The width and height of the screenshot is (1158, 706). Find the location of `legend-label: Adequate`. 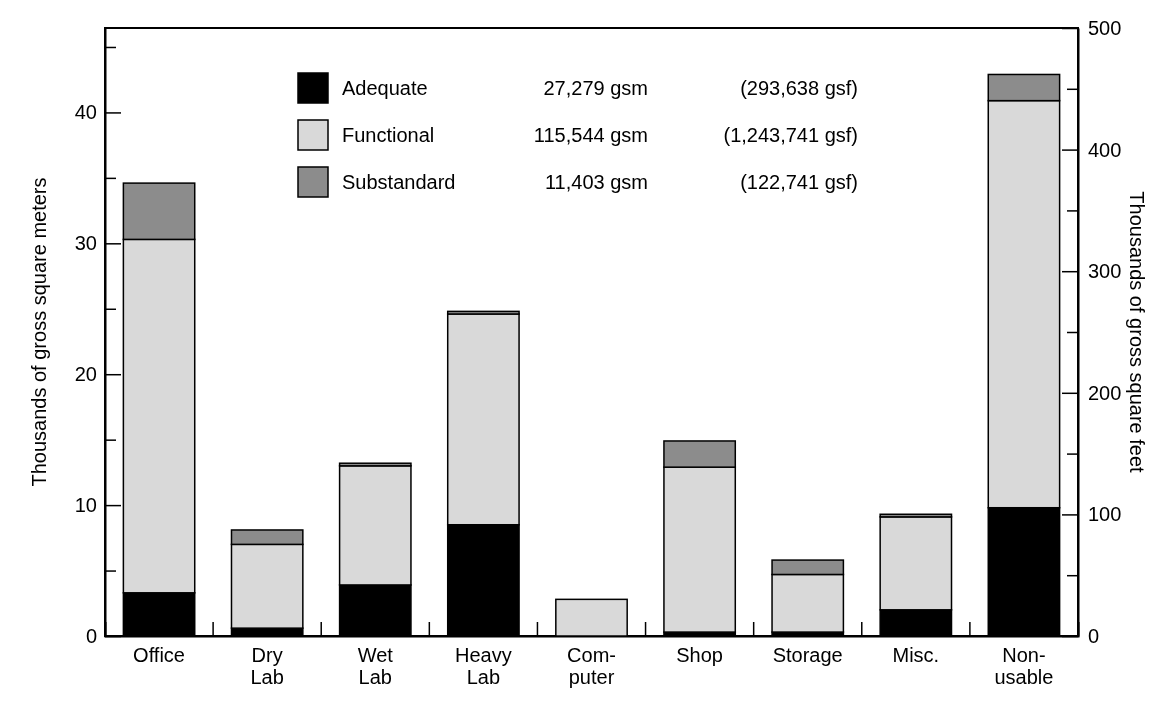

legend-label: Adequate is located at coordinates (385, 88).